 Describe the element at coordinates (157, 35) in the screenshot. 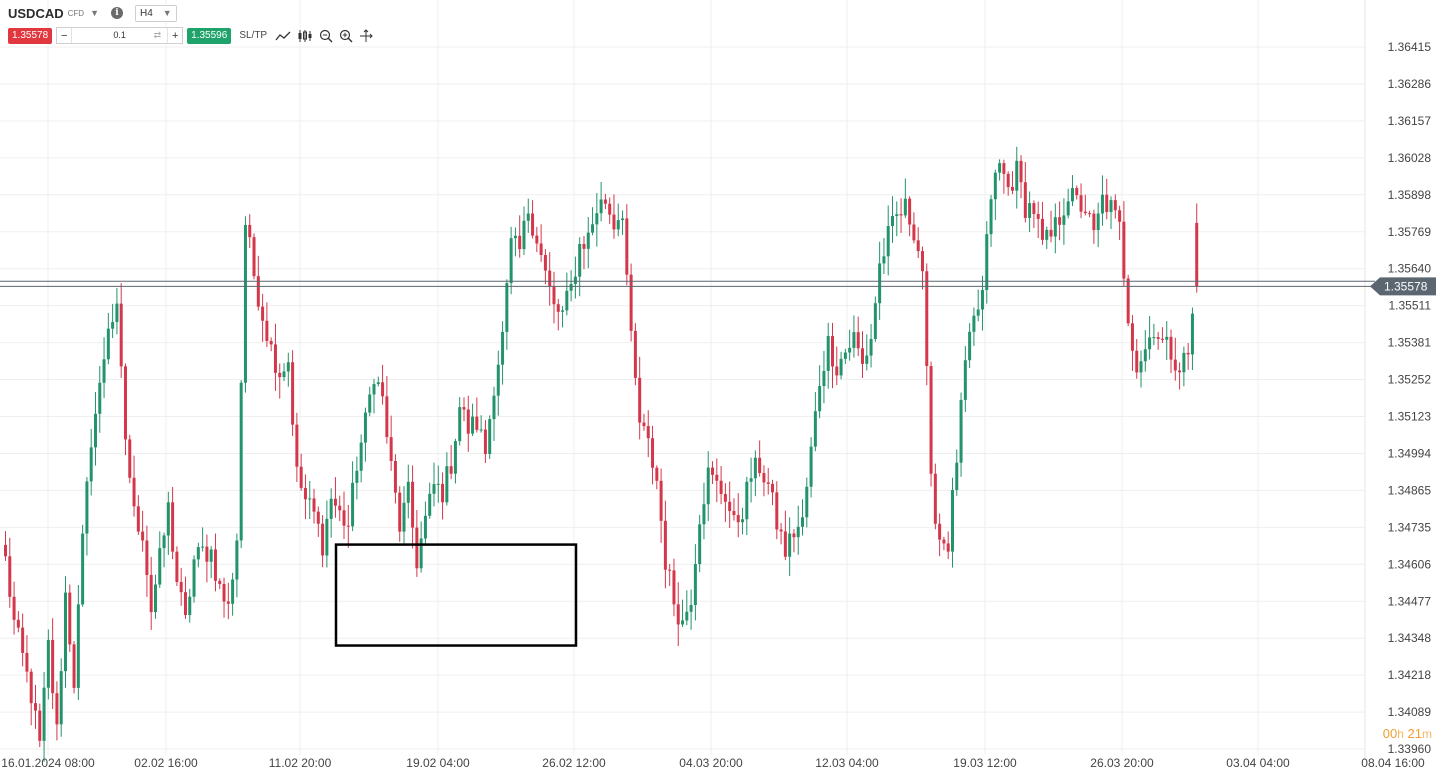

I see `swap-icon: ⇄` at that location.